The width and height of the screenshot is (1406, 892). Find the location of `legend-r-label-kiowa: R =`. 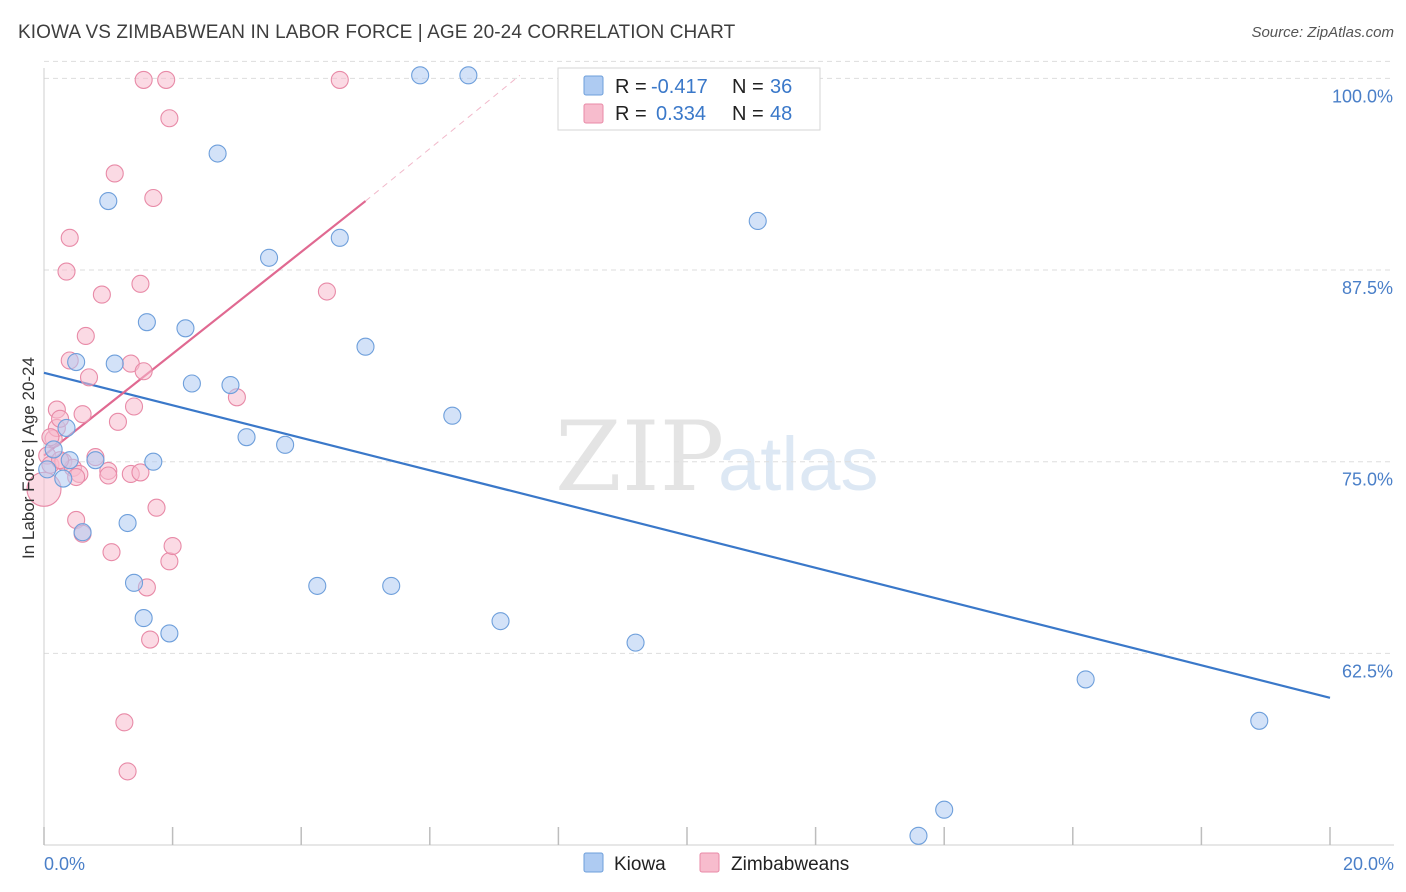

legend-r-label-kiowa: R = is located at coordinates (631, 87).